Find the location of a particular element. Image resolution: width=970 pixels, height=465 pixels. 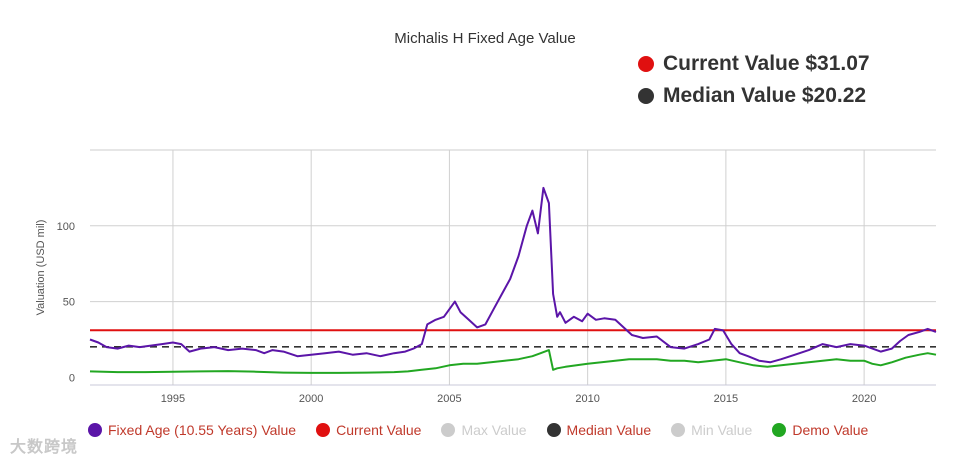

chart-title: Michalis H Fixed Age Value is located at coordinates (485, 38).